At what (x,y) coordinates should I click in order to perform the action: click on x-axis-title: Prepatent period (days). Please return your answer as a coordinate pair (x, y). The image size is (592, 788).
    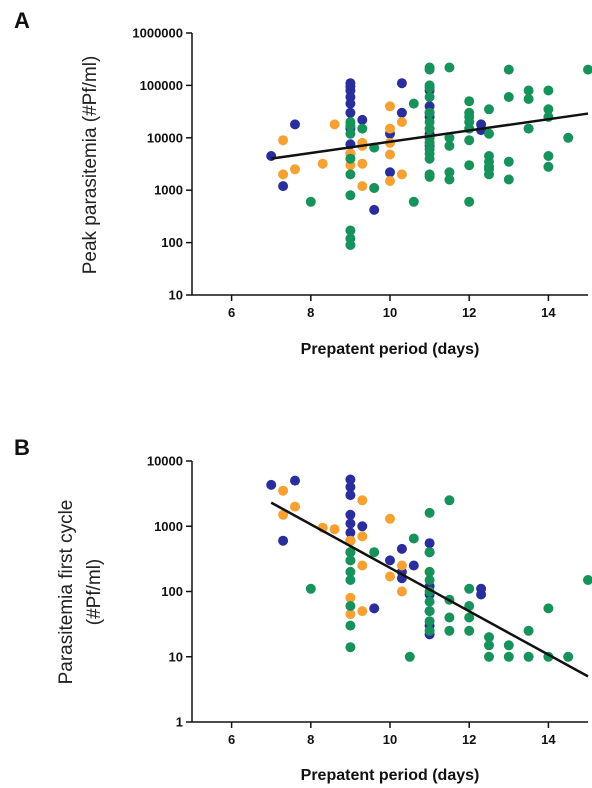
    Looking at the image, I should click on (390, 349).